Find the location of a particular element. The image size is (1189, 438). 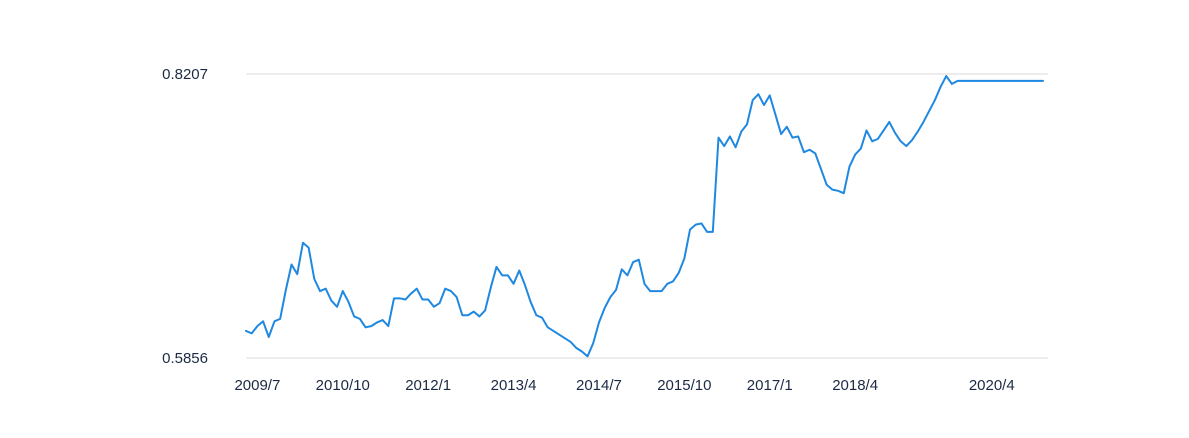

x-tick-label: 2009/7 is located at coordinates (257, 385).